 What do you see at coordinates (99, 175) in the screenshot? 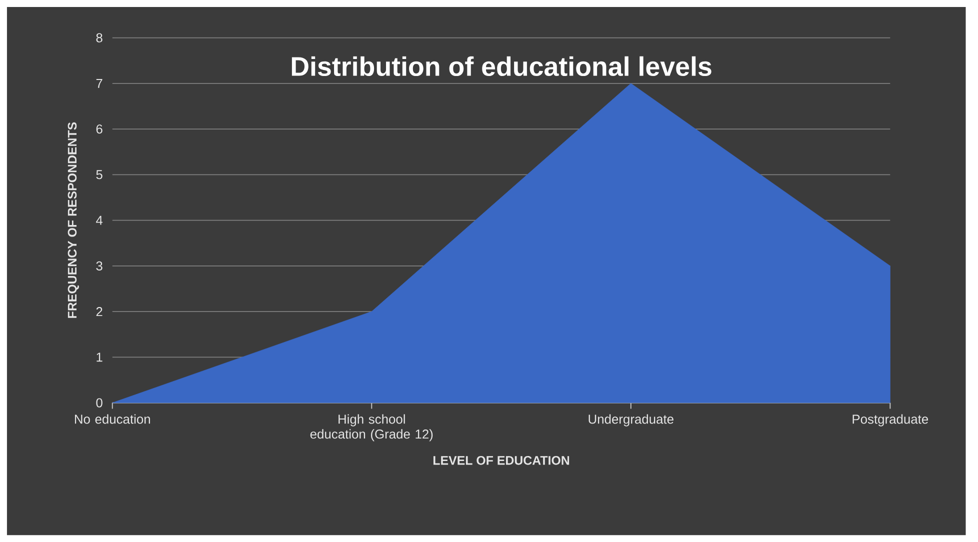
I see `y-tick-label: 5` at bounding box center [99, 175].